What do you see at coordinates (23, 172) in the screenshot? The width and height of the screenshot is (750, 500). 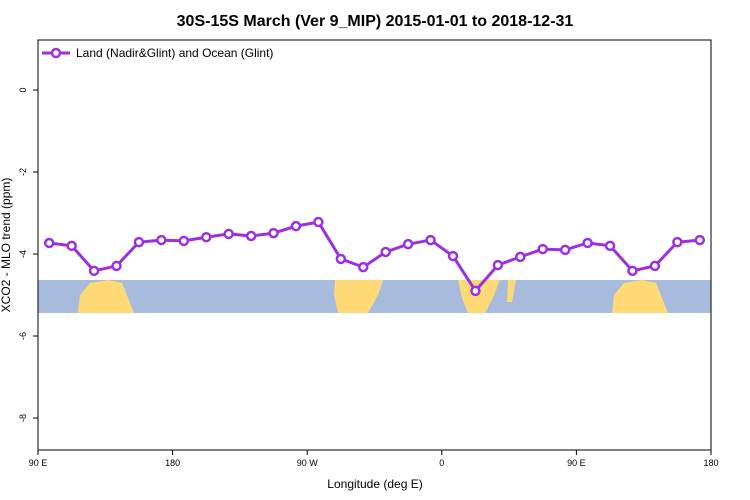 I see `y-tick-label: -2` at bounding box center [23, 172].